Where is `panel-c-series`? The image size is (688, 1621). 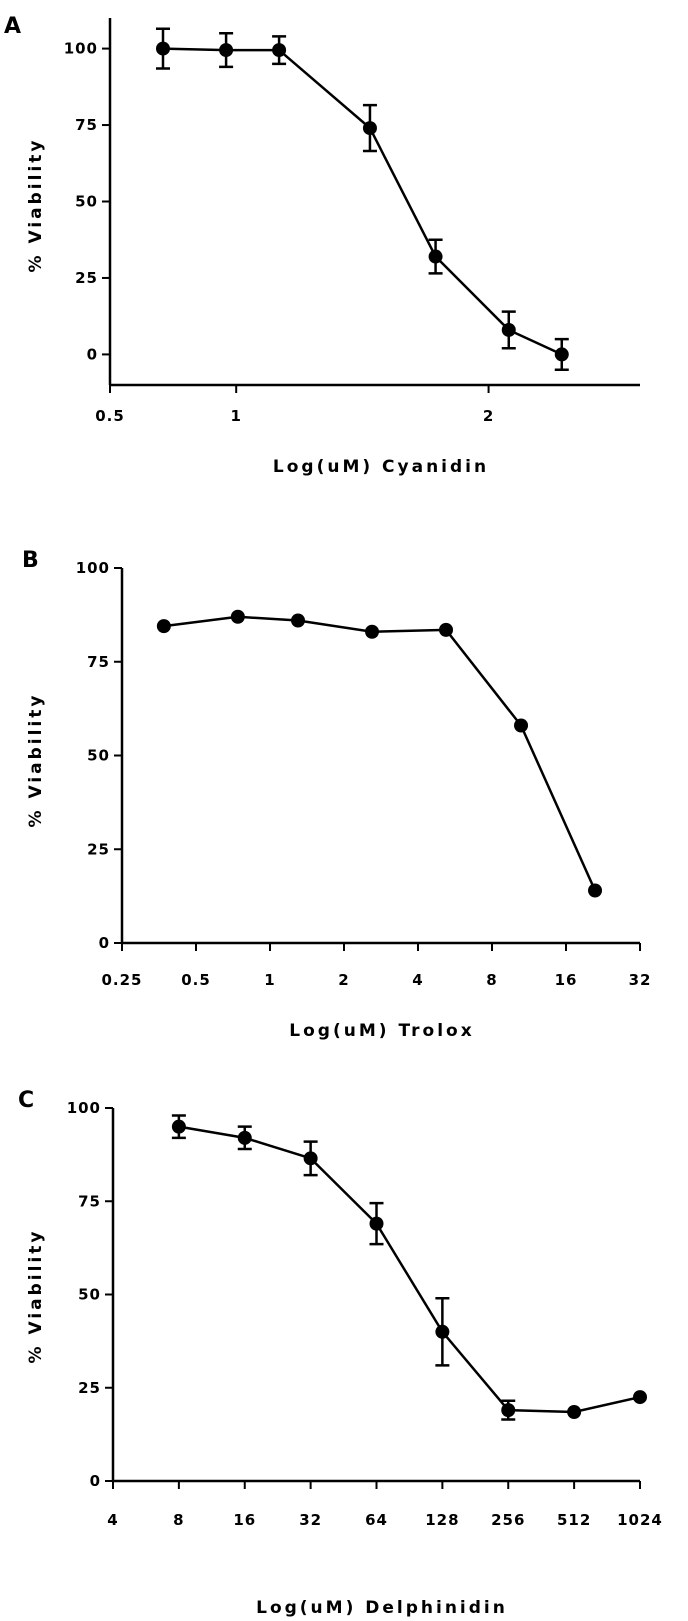 panel-c-series is located at coordinates (409, 1267).